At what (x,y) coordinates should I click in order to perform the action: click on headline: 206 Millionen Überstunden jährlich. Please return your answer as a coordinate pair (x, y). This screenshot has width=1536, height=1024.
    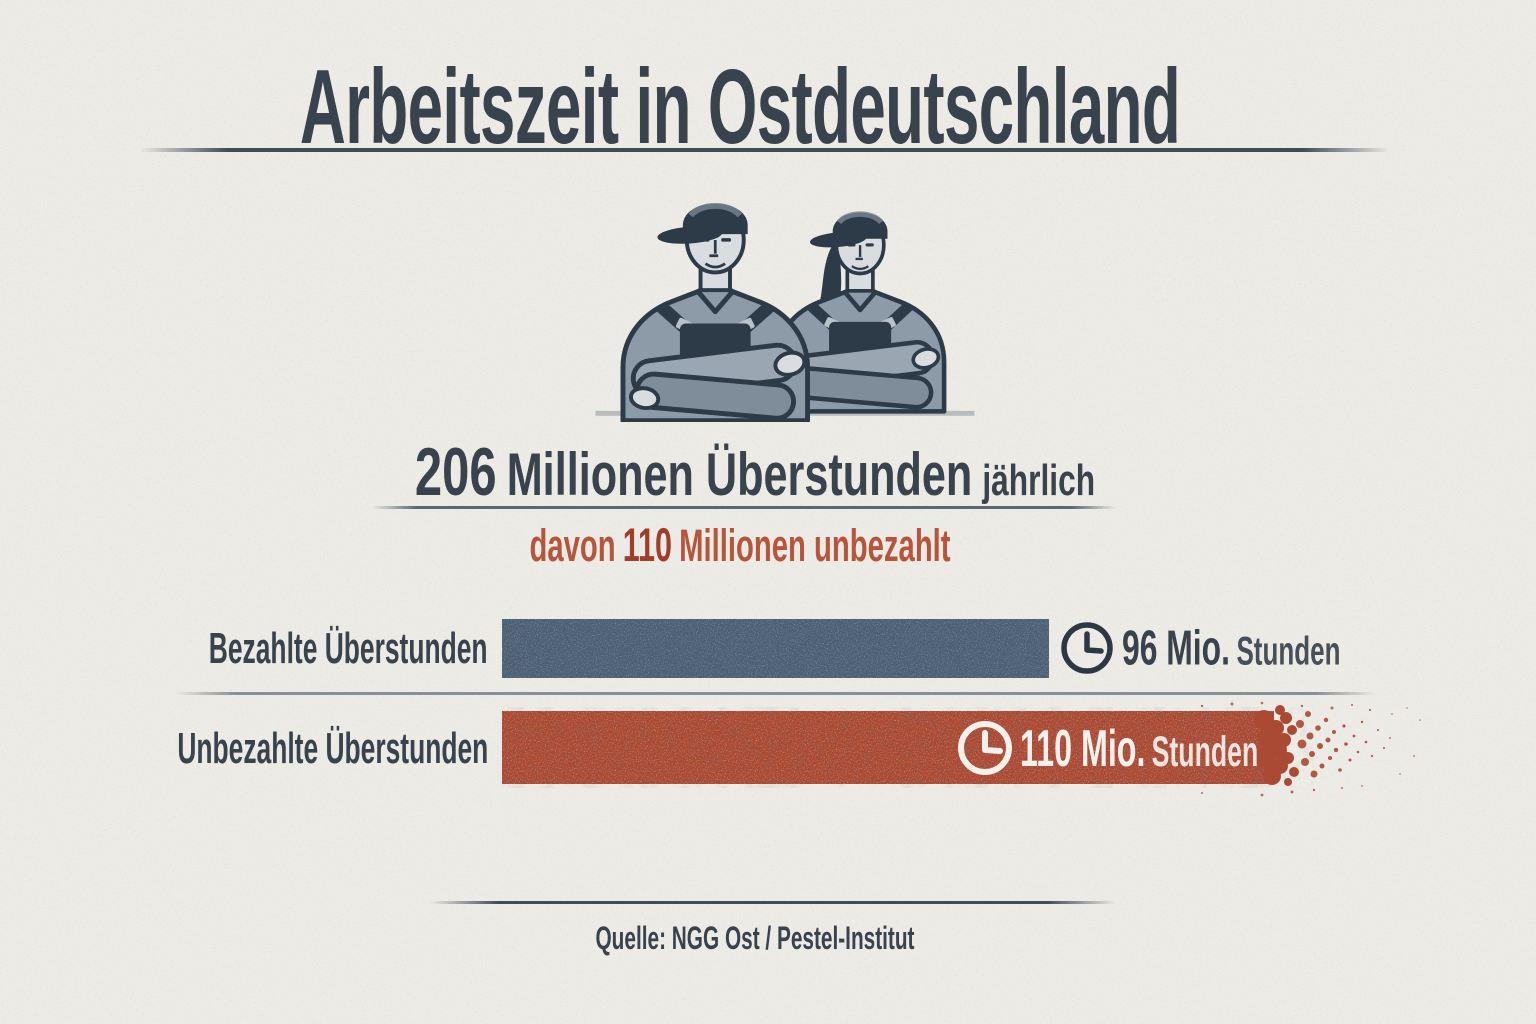
    Looking at the image, I should click on (755, 472).